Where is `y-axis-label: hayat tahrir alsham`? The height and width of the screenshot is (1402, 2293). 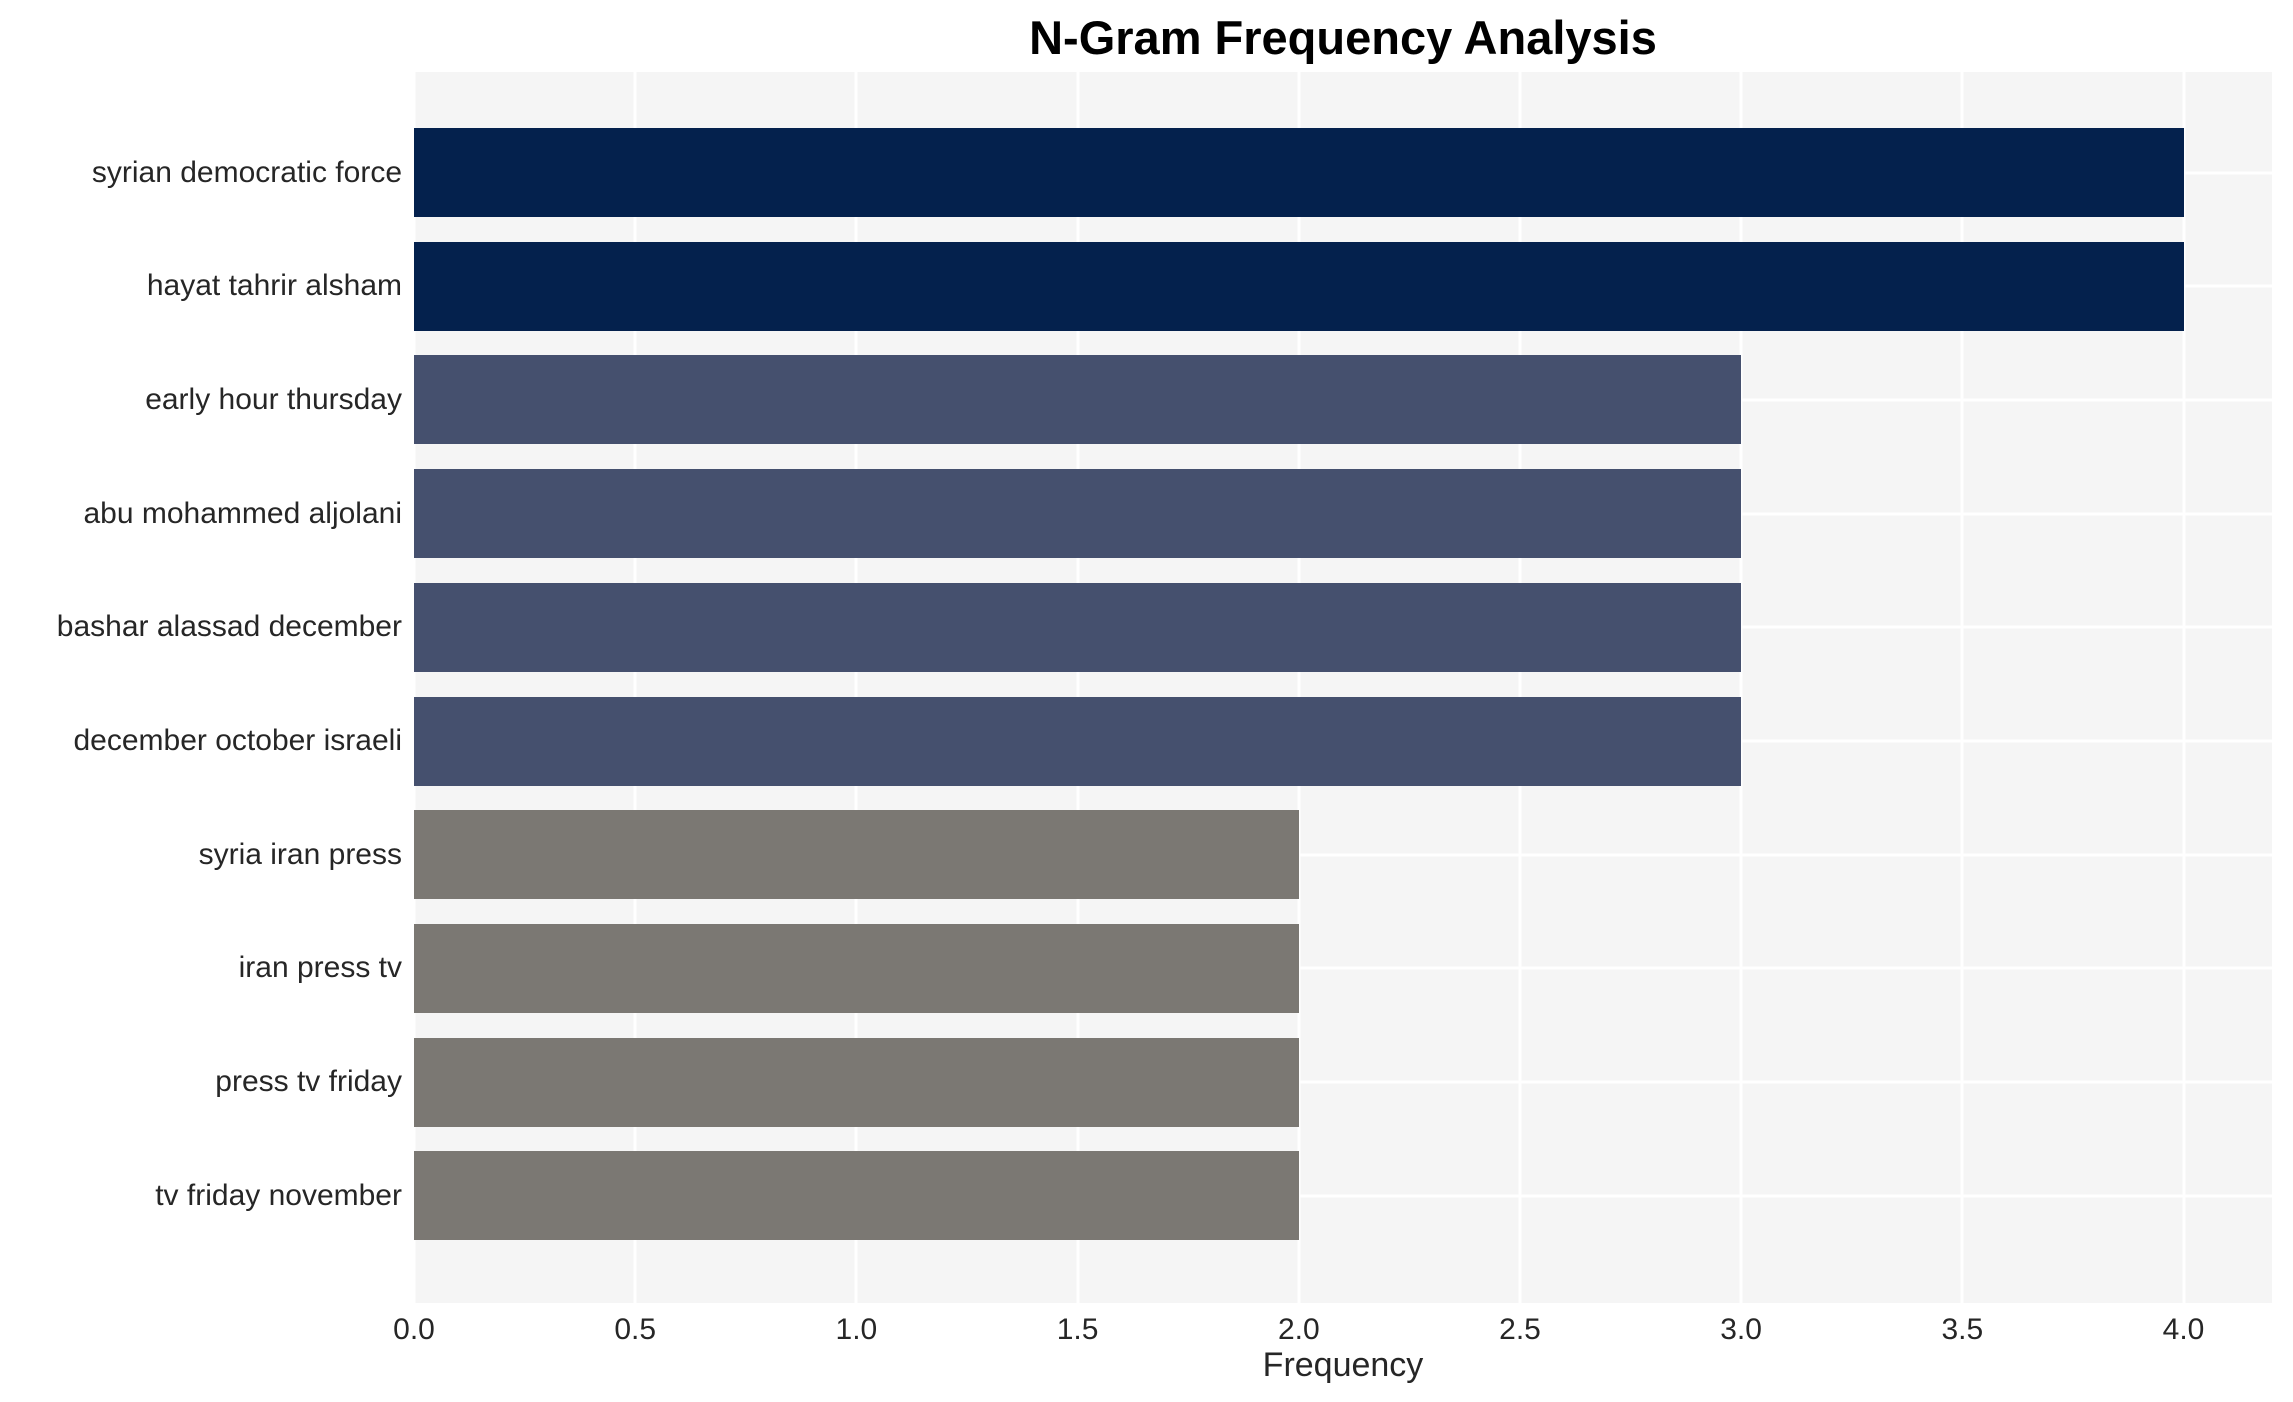 y-axis-label: hayat tahrir alsham is located at coordinates (274, 286).